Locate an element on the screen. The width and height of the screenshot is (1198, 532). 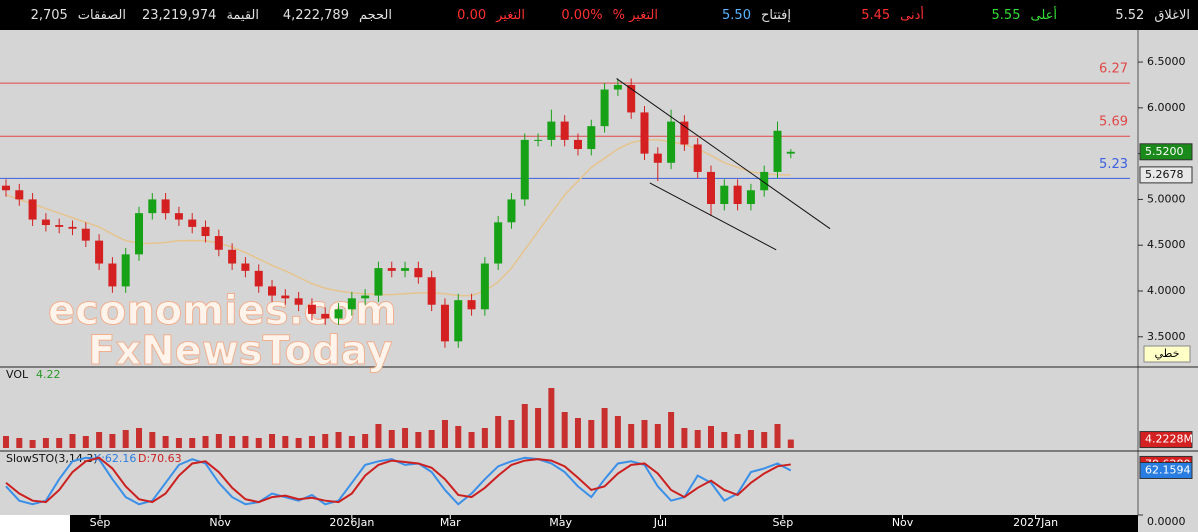
trend-line is located at coordinates (723, 154).